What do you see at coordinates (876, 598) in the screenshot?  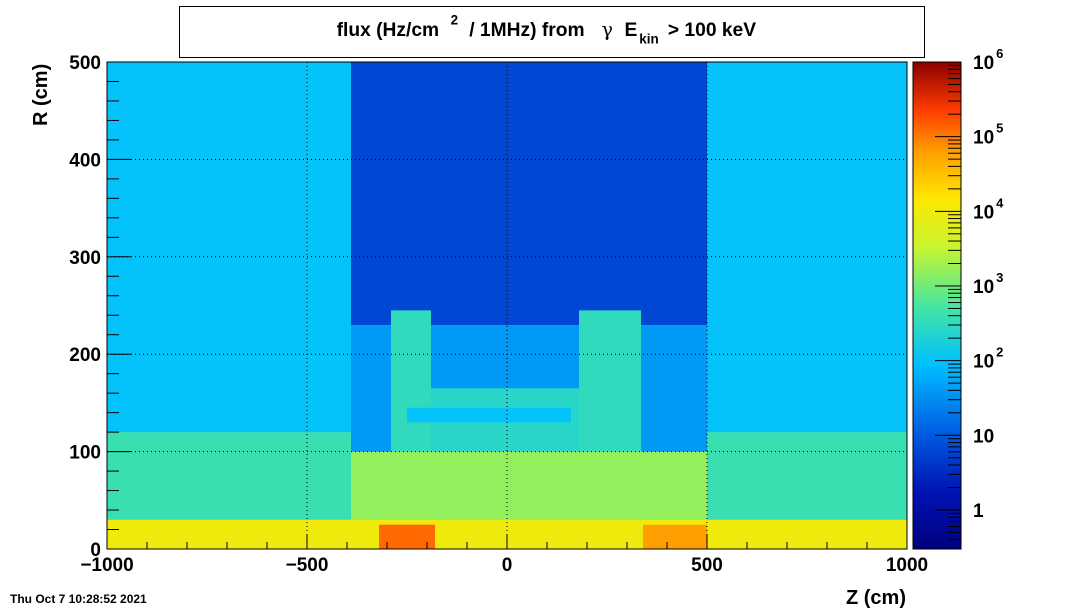 I see `x-axis-label: Z (cm)` at bounding box center [876, 598].